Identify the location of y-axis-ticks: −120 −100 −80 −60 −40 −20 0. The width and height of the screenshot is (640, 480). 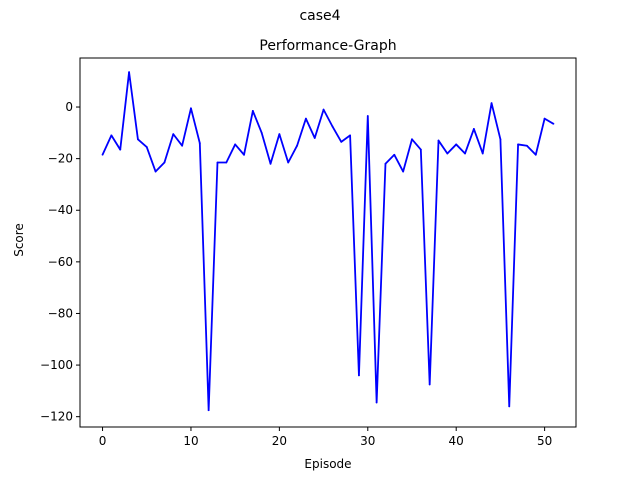
(60, 262).